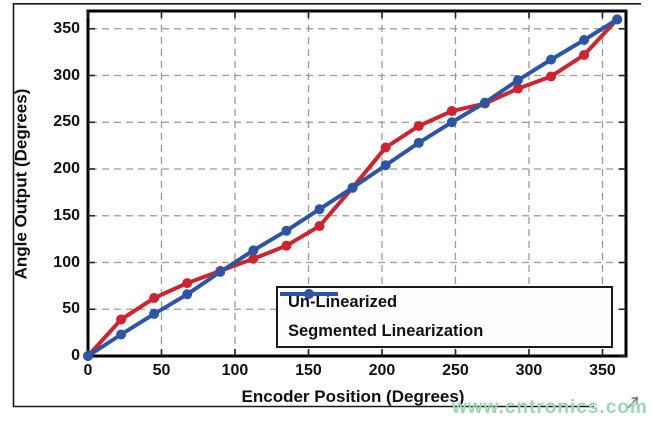  I want to click on y-tick-label: 150, so click(66, 215).